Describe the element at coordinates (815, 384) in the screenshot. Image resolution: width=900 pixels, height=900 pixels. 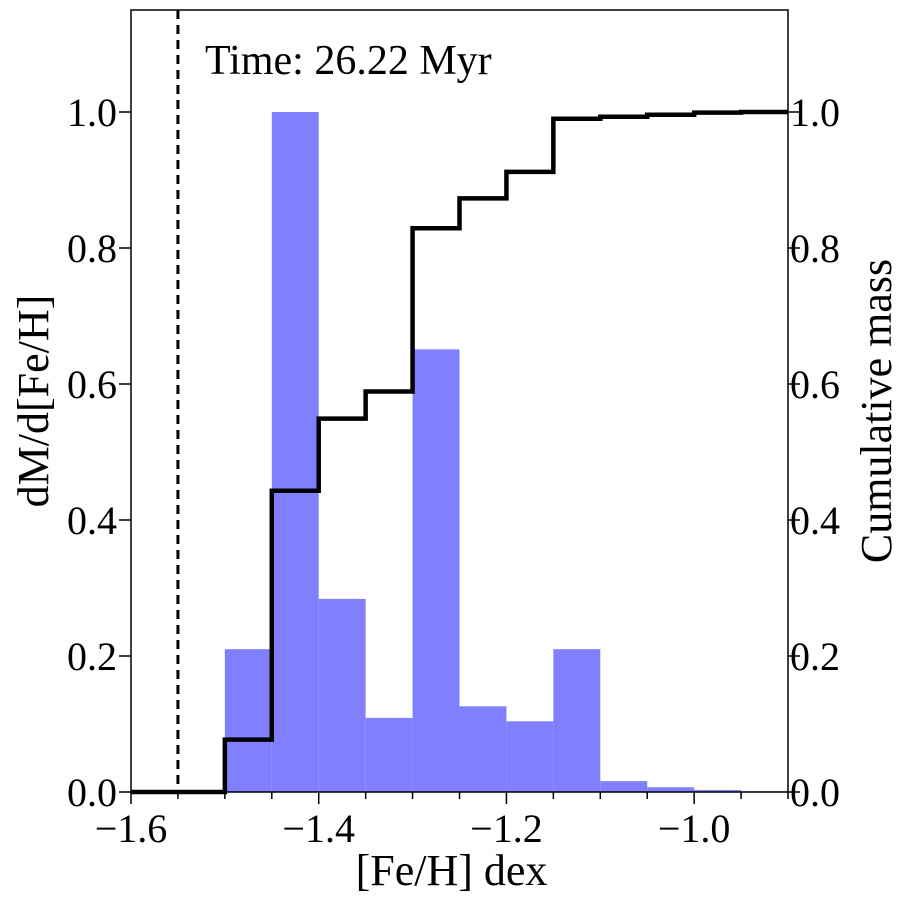
I see `y-right-tick-label: 0.6` at that location.